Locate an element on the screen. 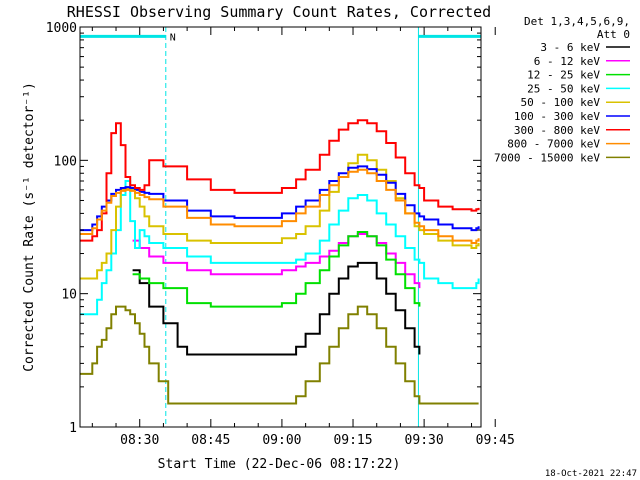 The image size is (640, 480). x-tick-label: 08:30 is located at coordinates (139, 440).